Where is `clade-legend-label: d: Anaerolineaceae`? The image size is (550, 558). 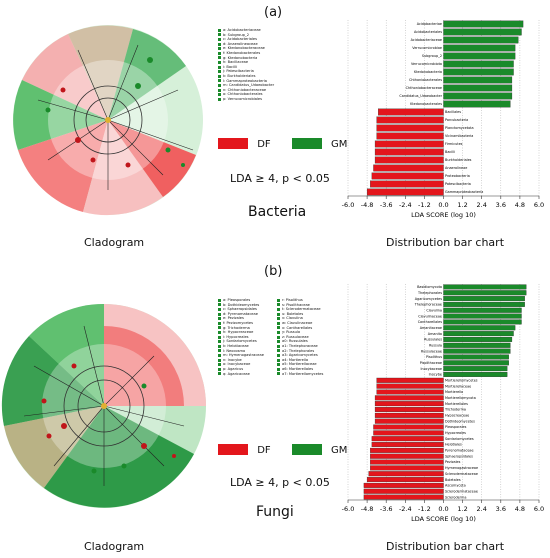 clade-legend-label: d: Anaerolineaceae is located at coordinates (240, 43).